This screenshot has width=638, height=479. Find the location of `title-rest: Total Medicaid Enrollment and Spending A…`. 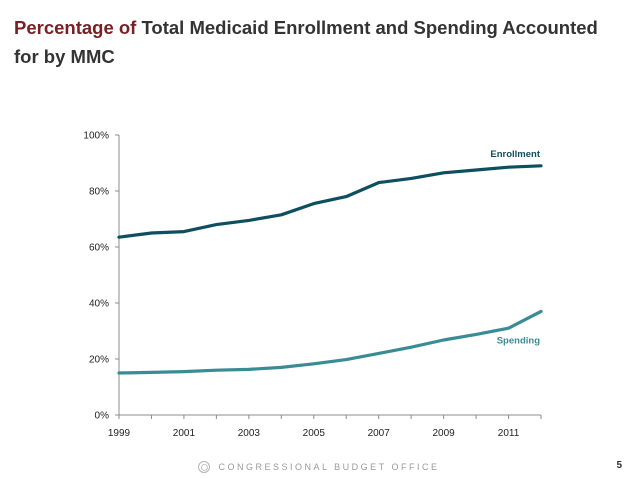

title-rest: Total Medicaid Enrollment and Spending A… is located at coordinates (306, 42).